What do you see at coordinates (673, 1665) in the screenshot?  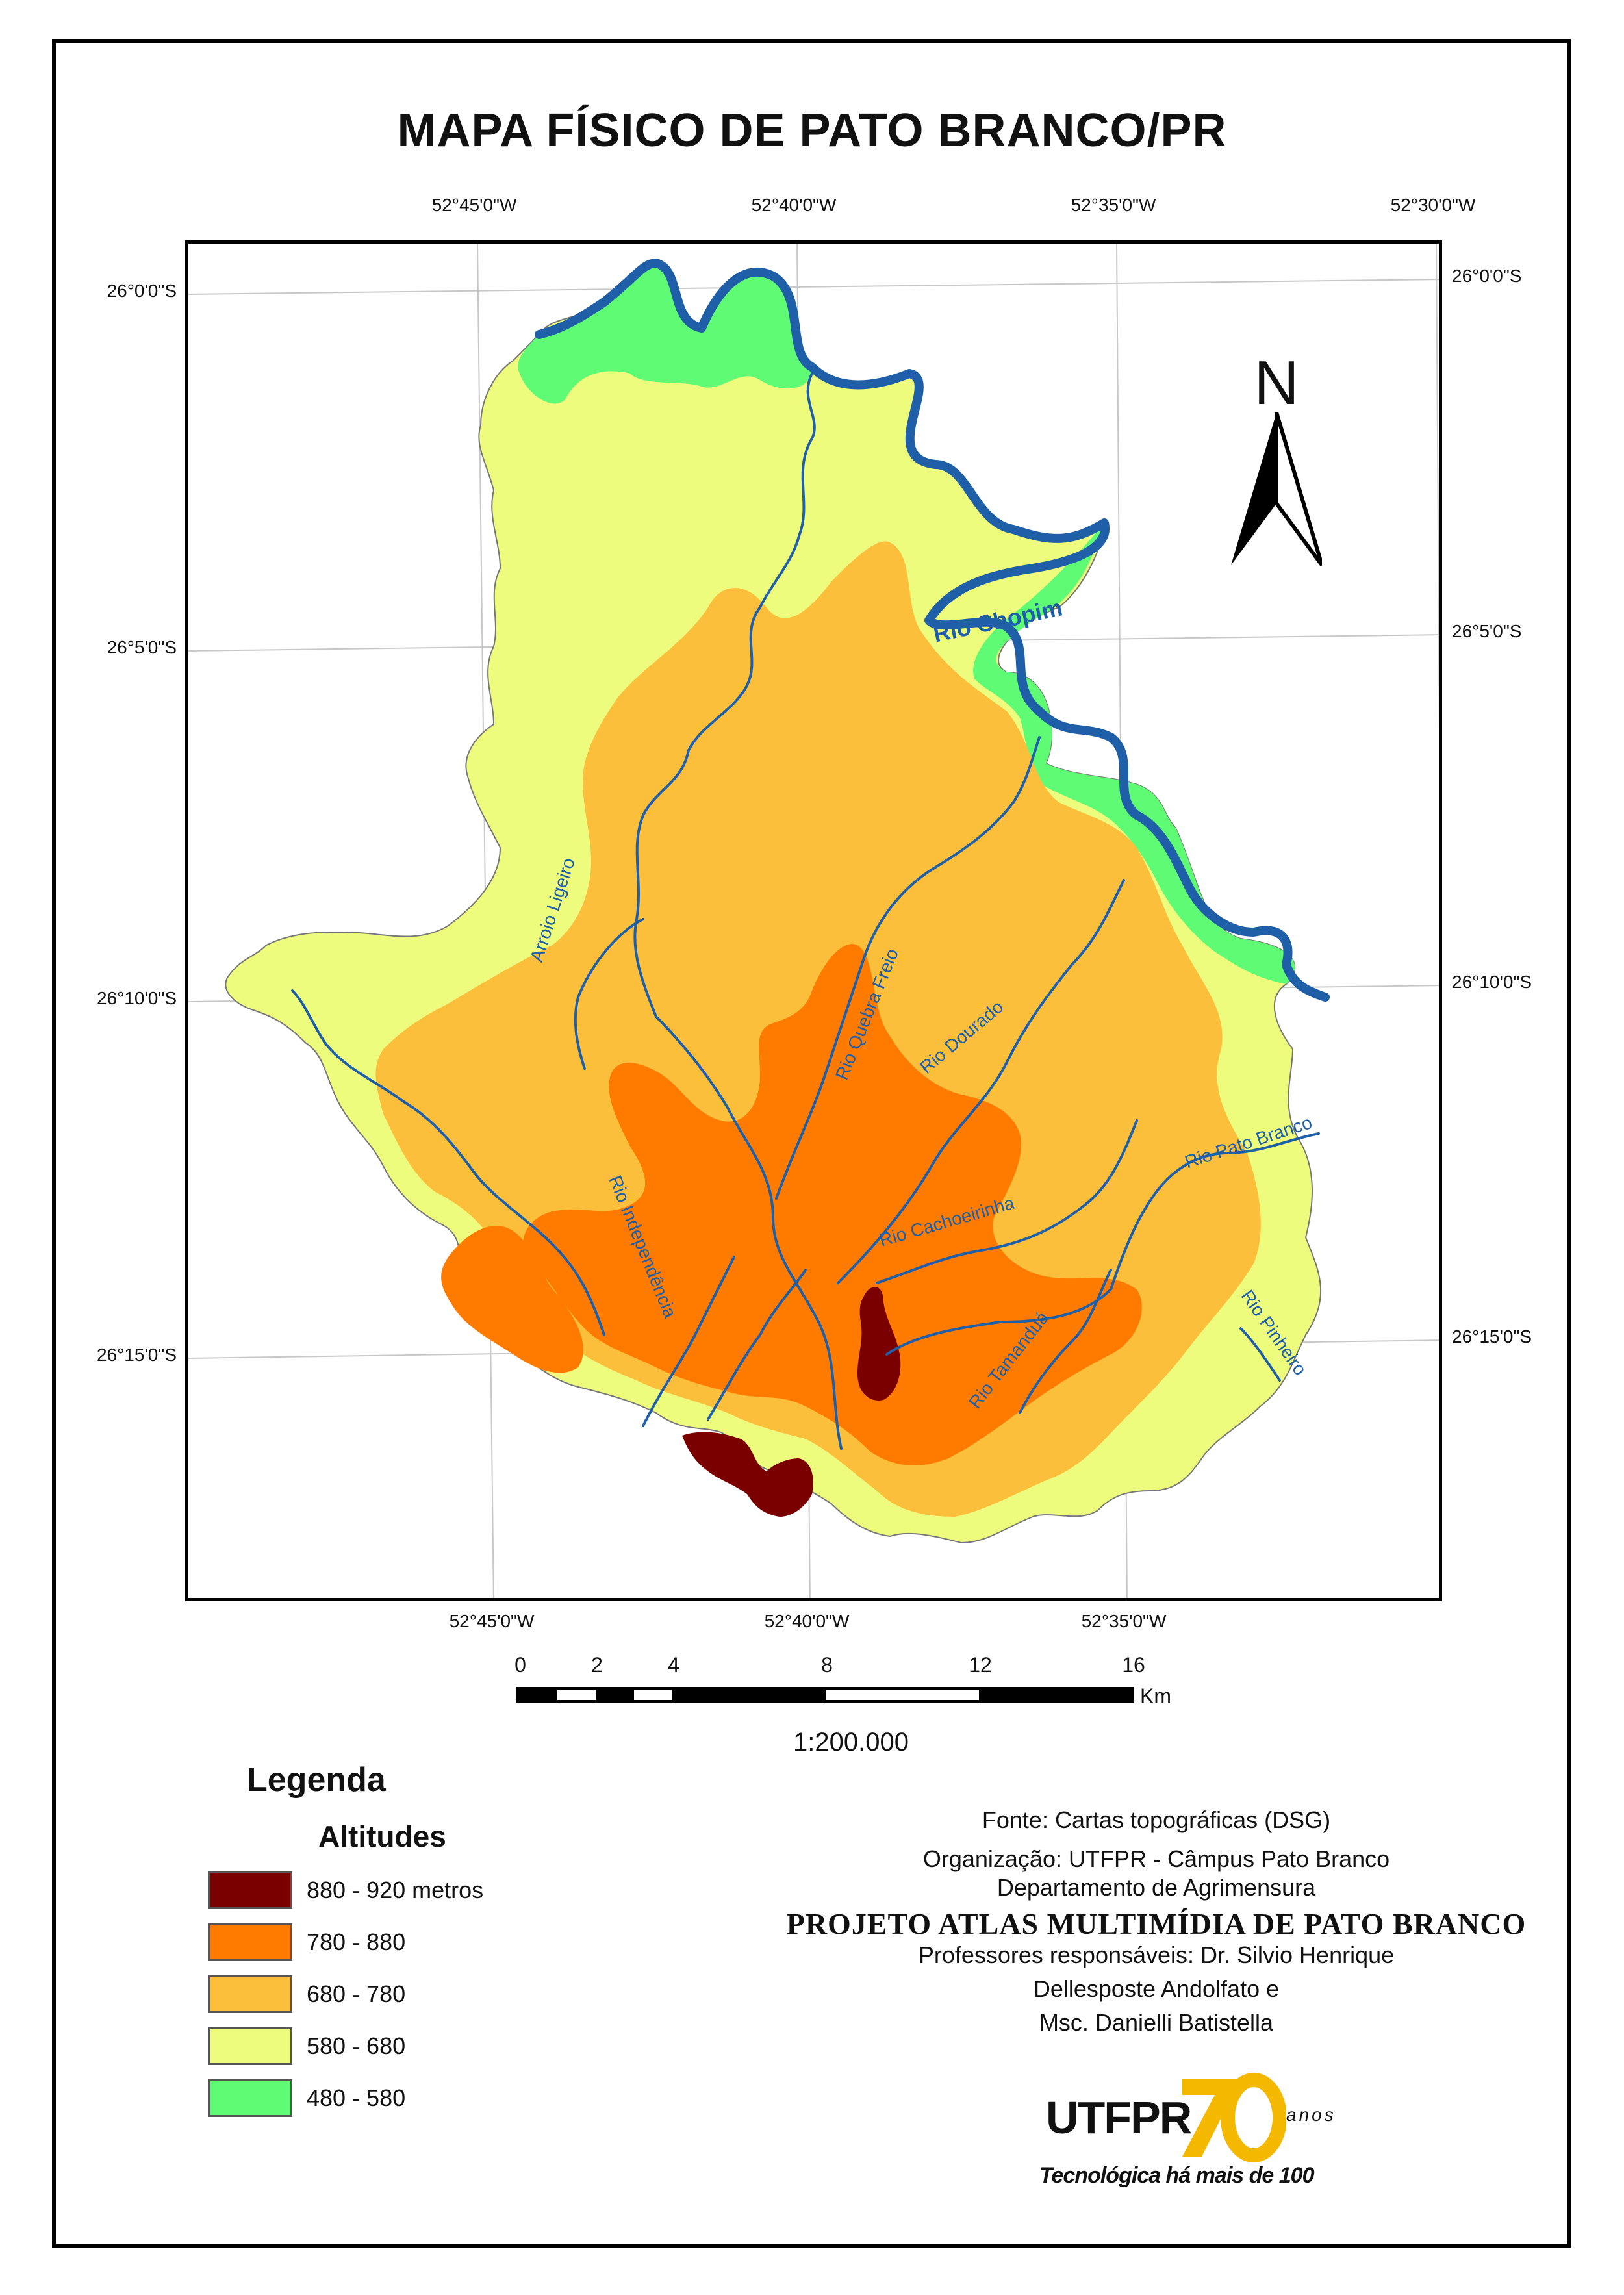 I see `scale-label-4: 4` at bounding box center [673, 1665].